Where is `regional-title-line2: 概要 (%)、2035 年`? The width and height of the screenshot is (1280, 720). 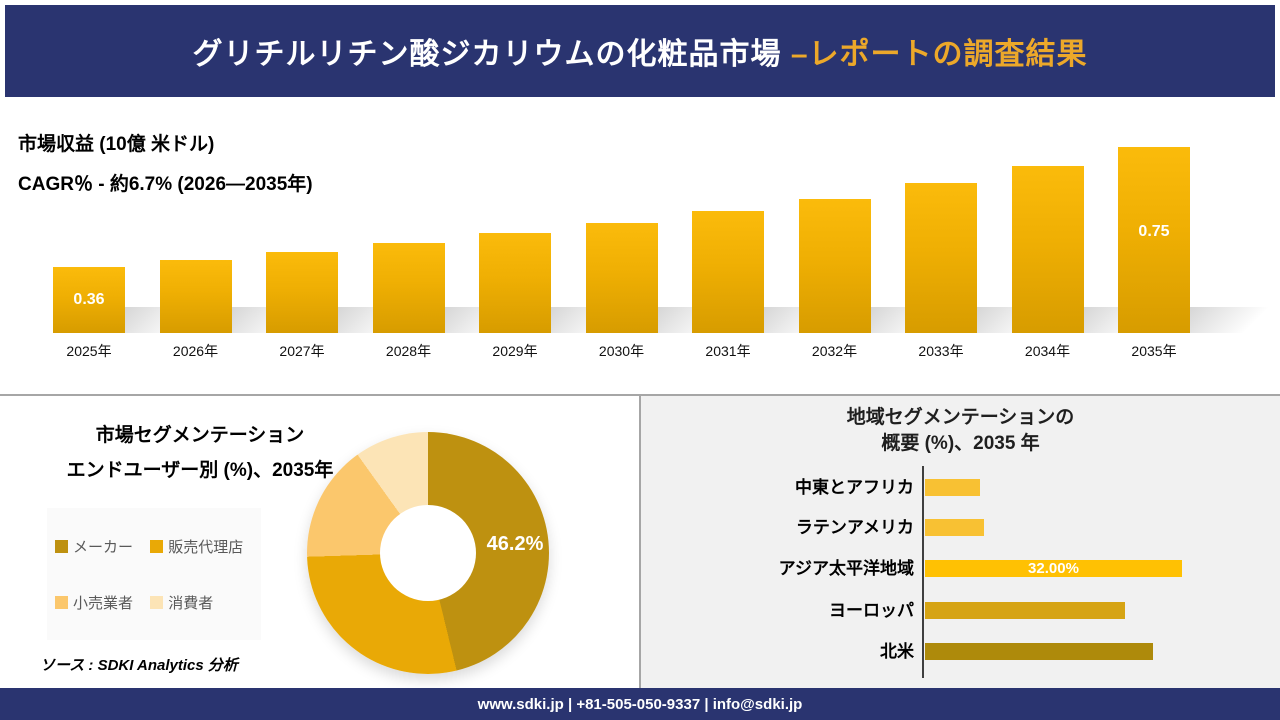
regional-title-line2: 概要 (%)、2035 年 is located at coordinates (960, 443).